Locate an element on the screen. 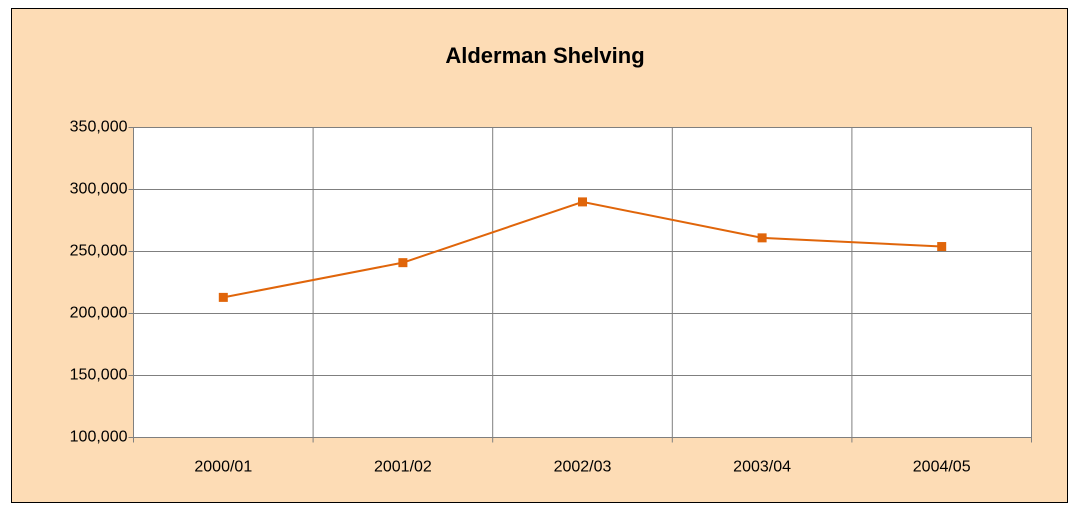 The height and width of the screenshot is (509, 1074). chart-title: Alderman Shelving is located at coordinates (544, 55).